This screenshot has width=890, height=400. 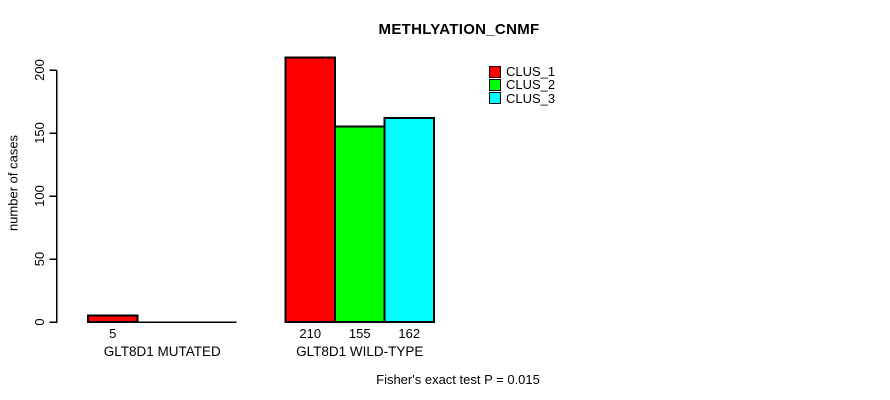 I want to click on y-tick-label: 50, so click(x=39, y=259).